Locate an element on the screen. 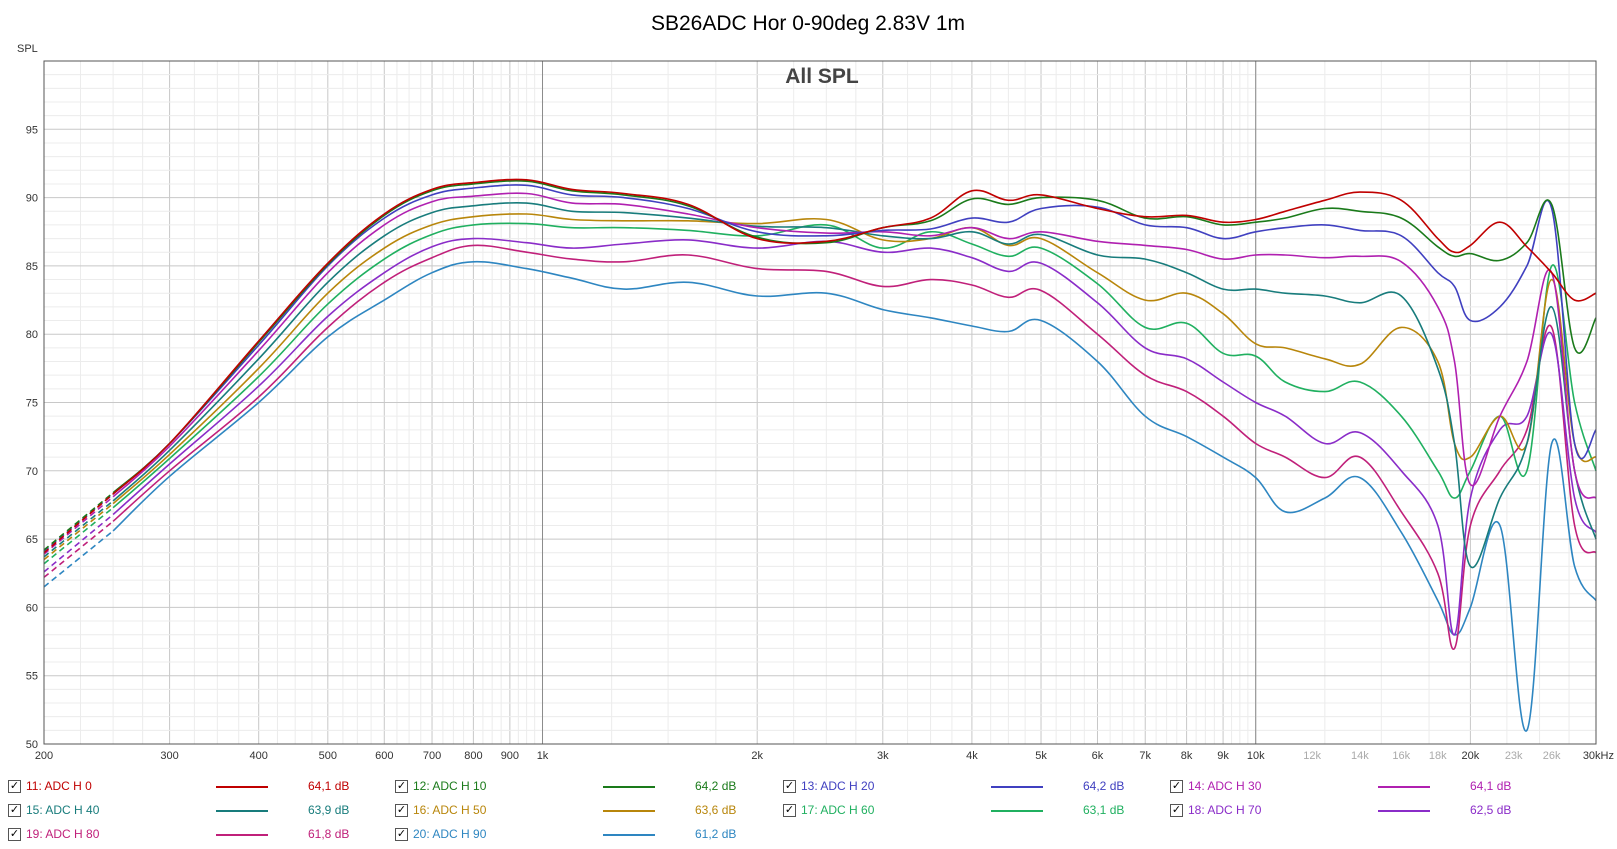 The width and height of the screenshot is (1617, 849). x-tick-label: 600 is located at coordinates (384, 756).